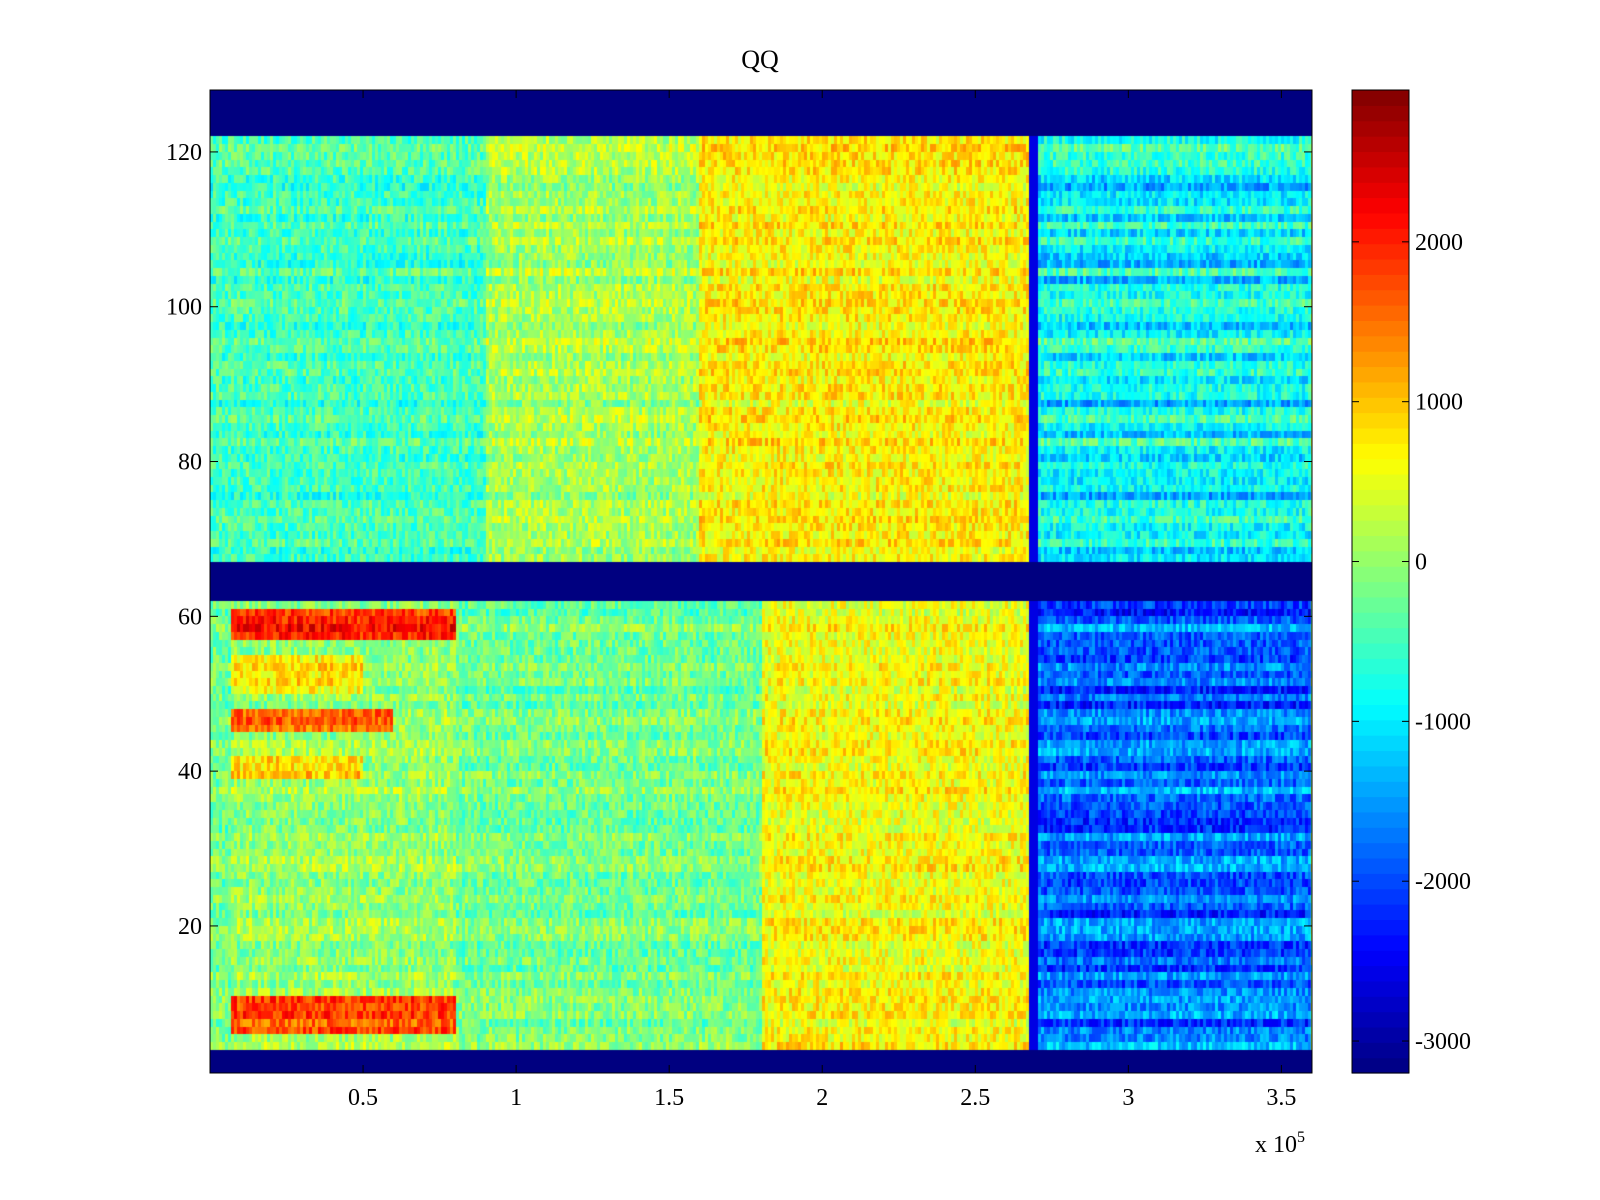 The height and width of the screenshot is (1200, 1600). What do you see at coordinates (190, 927) in the screenshot?
I see `y-tick-label: 20` at bounding box center [190, 927].